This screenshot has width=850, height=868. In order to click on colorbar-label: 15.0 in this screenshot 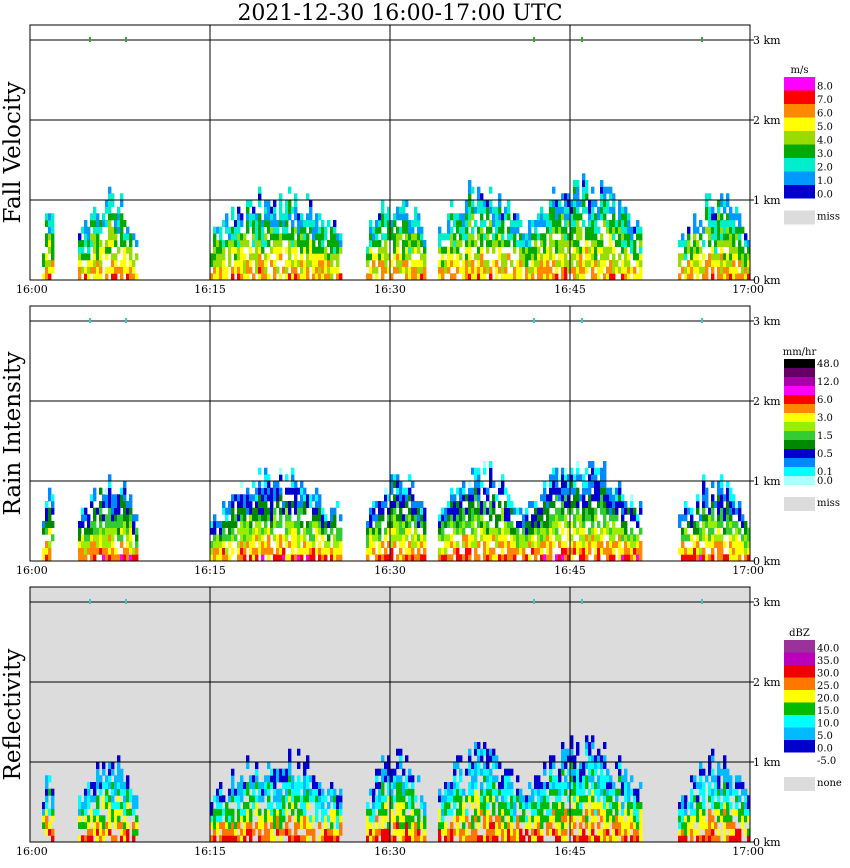, I will do `click(828, 711)`.